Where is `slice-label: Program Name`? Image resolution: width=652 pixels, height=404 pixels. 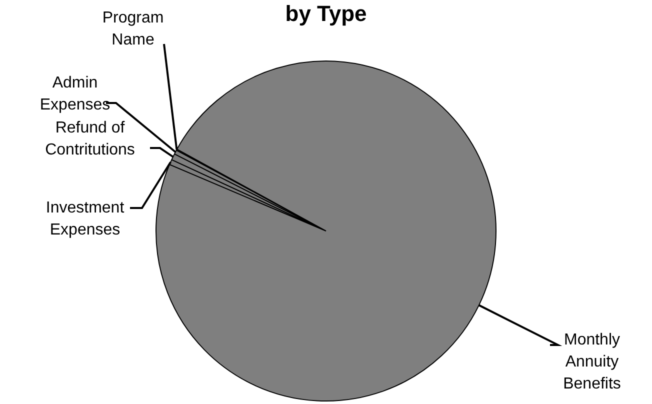 slice-label: Program Name is located at coordinates (133, 28).